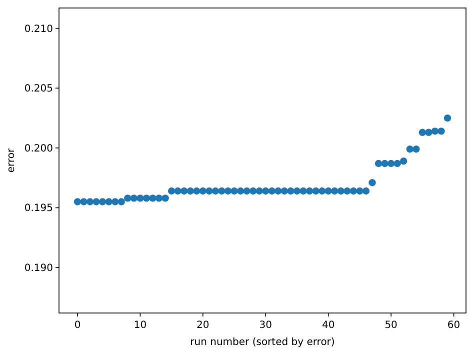 This screenshot has width=474, height=353. Describe the element at coordinates (38, 268) in the screenshot. I see `y-tick-label: 0.190` at that location.